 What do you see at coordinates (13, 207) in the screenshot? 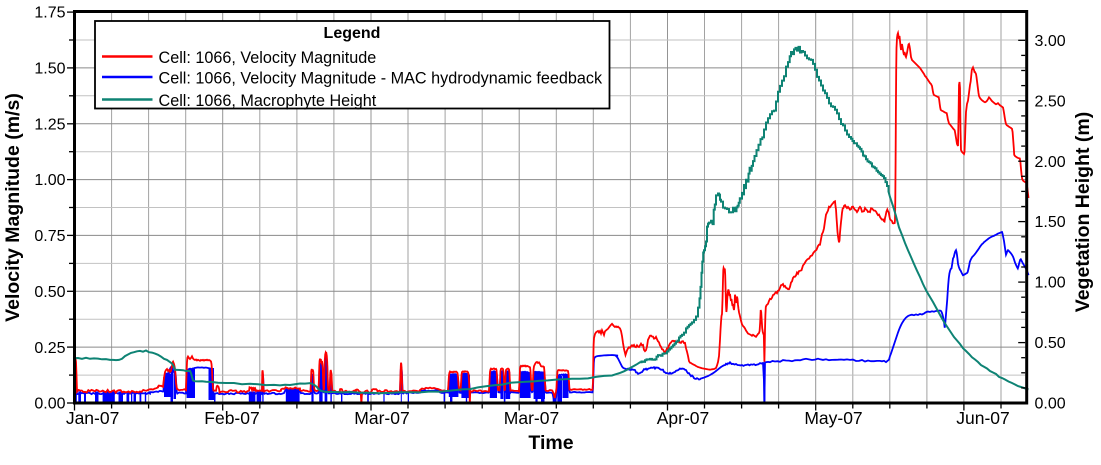
I see `svg-text: Velocity Magnitude (m/s)` at bounding box center [13, 207].